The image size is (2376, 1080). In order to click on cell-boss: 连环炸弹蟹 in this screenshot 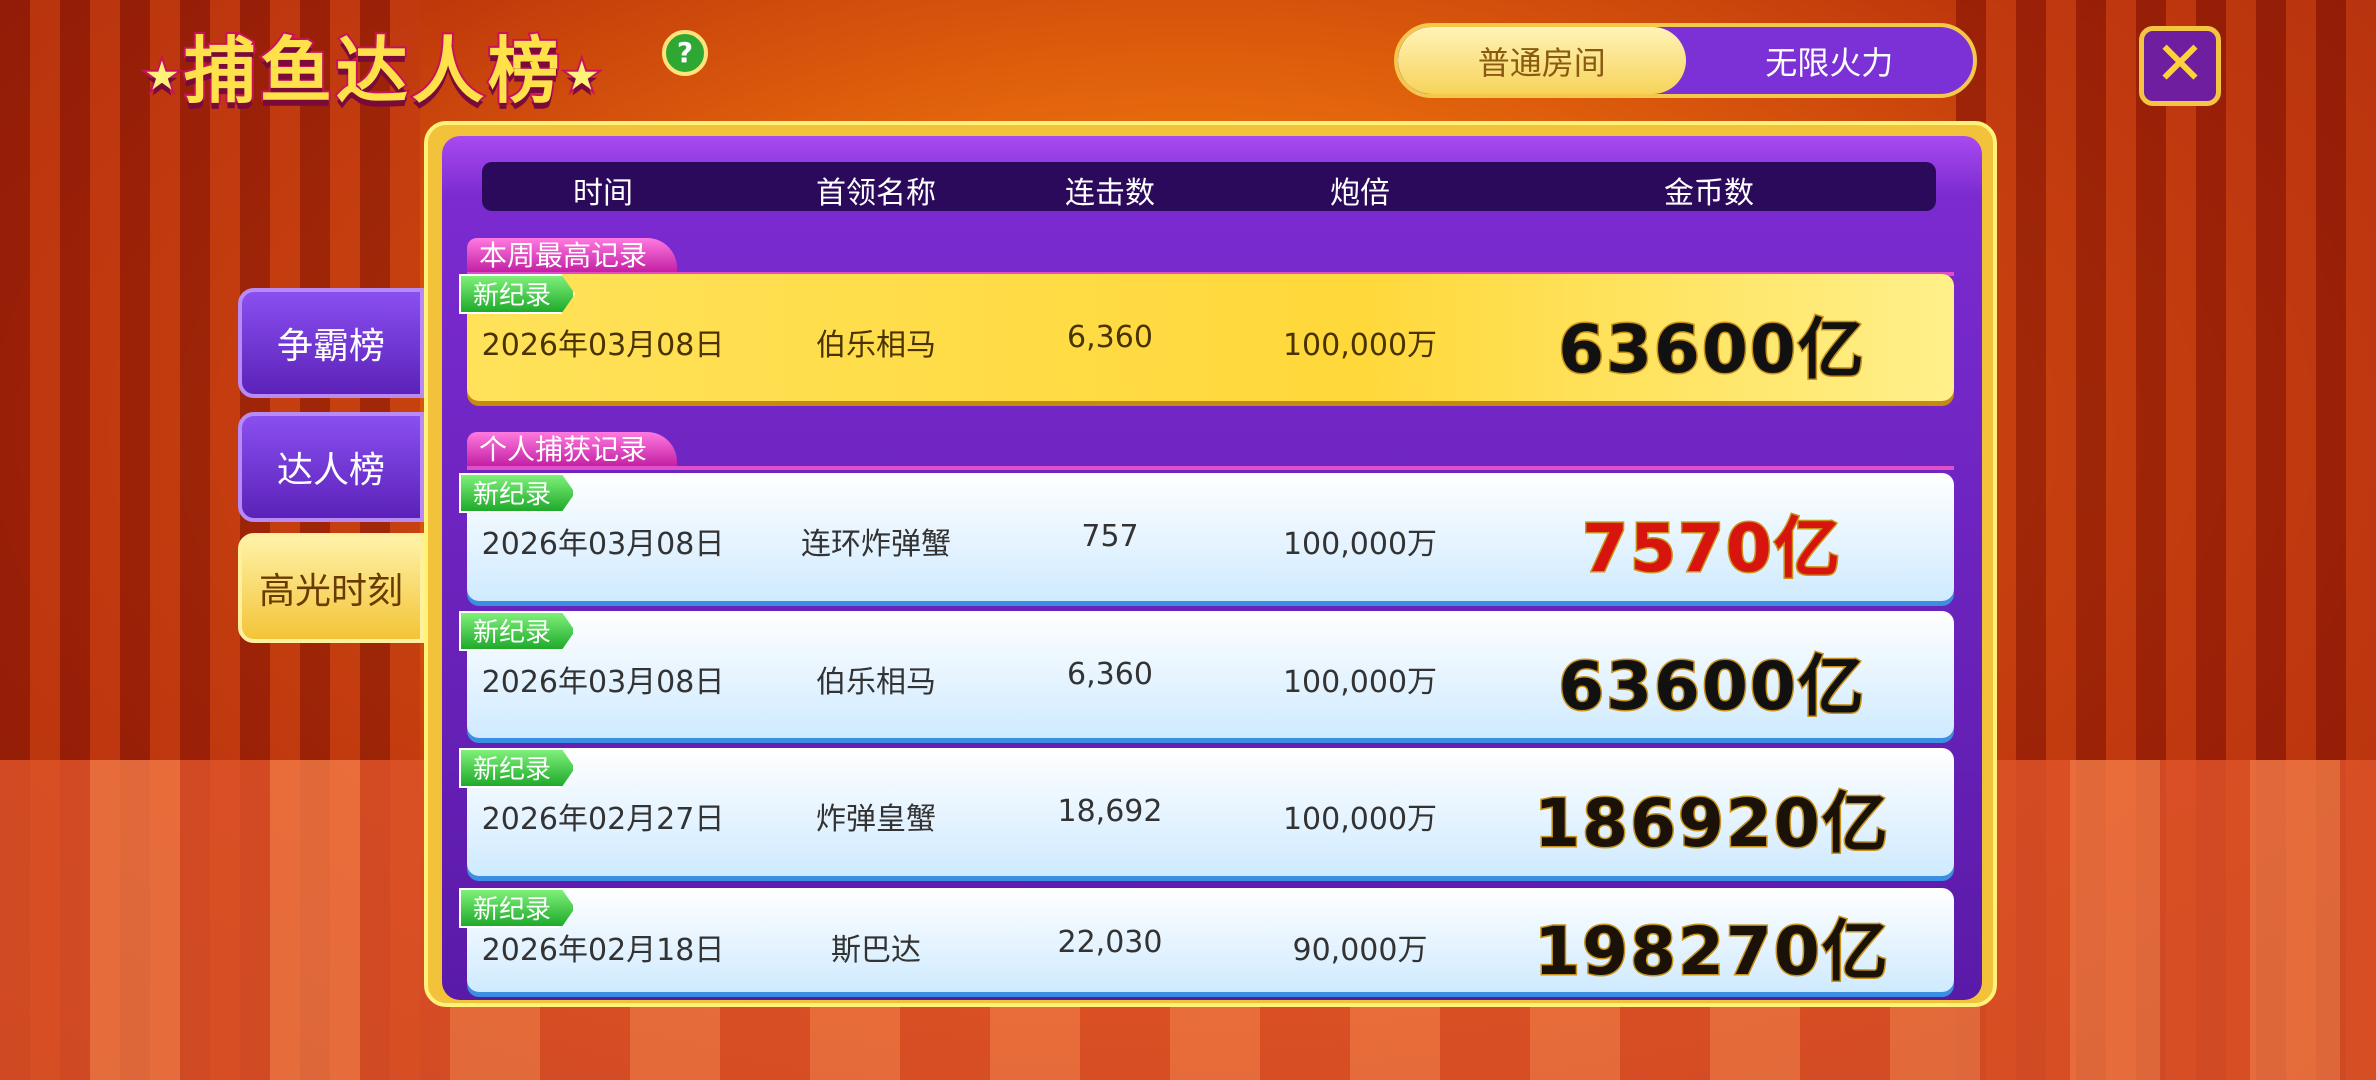, I will do `click(876, 544)`.